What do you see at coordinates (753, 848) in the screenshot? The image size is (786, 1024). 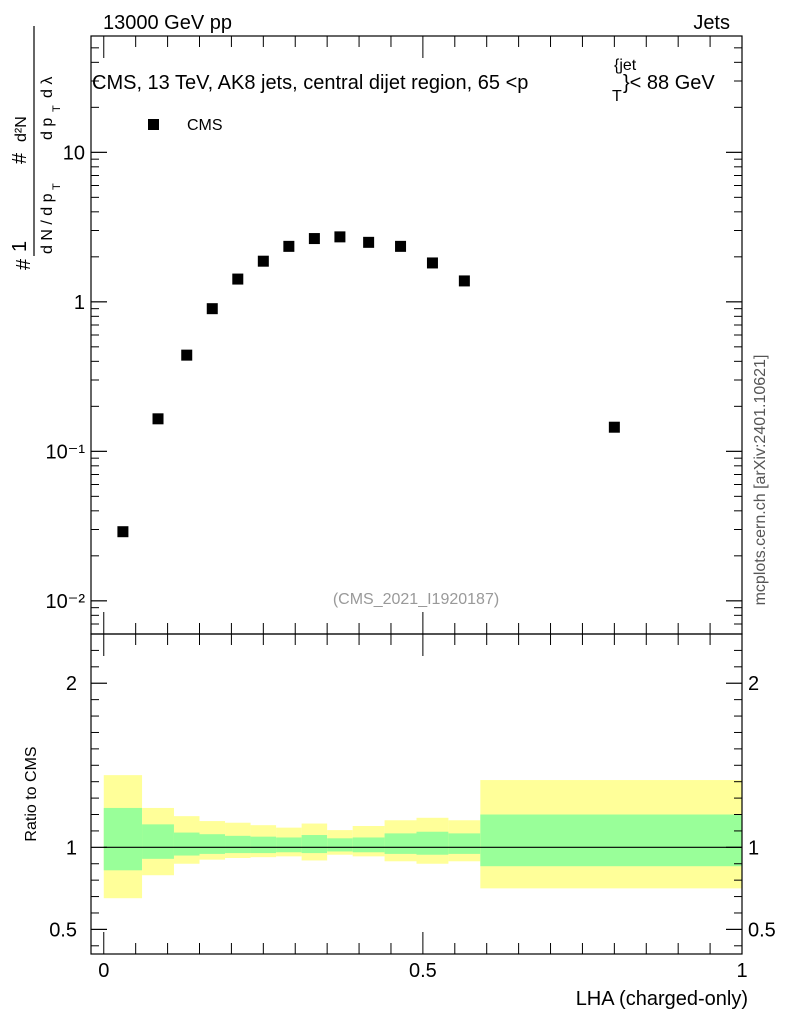 I see `ratio-y-tick-label-right: 1` at bounding box center [753, 848].